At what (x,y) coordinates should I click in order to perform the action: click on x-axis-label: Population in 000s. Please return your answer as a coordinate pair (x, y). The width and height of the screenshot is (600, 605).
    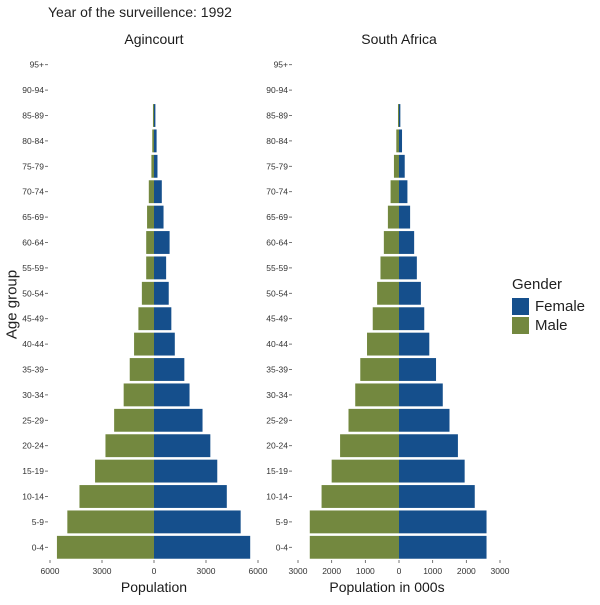
    Looking at the image, I should click on (386, 587).